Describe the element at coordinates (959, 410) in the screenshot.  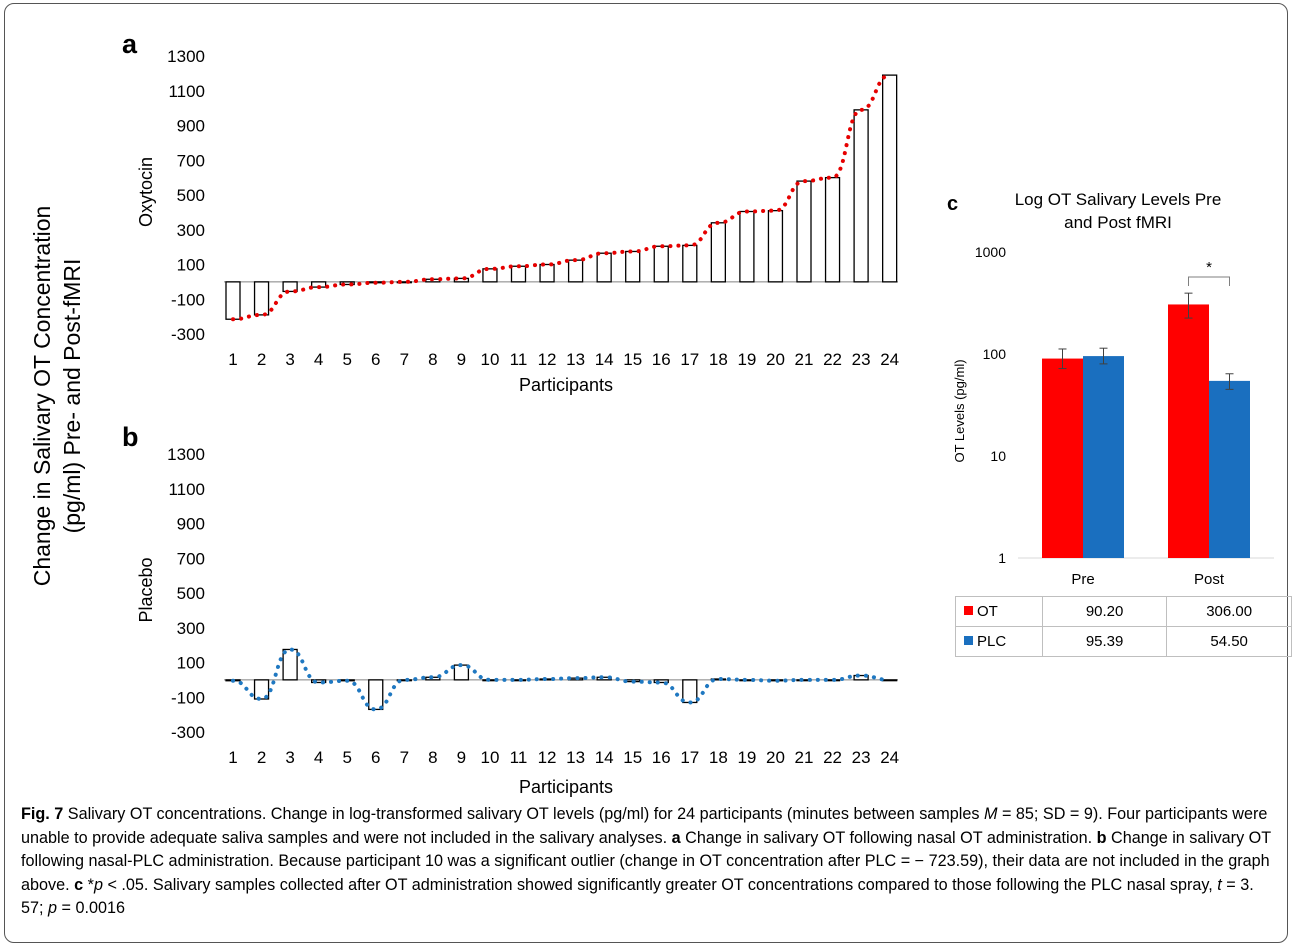
I see `panel-c-ylabel: OT Levels (pg/ml)` at that location.